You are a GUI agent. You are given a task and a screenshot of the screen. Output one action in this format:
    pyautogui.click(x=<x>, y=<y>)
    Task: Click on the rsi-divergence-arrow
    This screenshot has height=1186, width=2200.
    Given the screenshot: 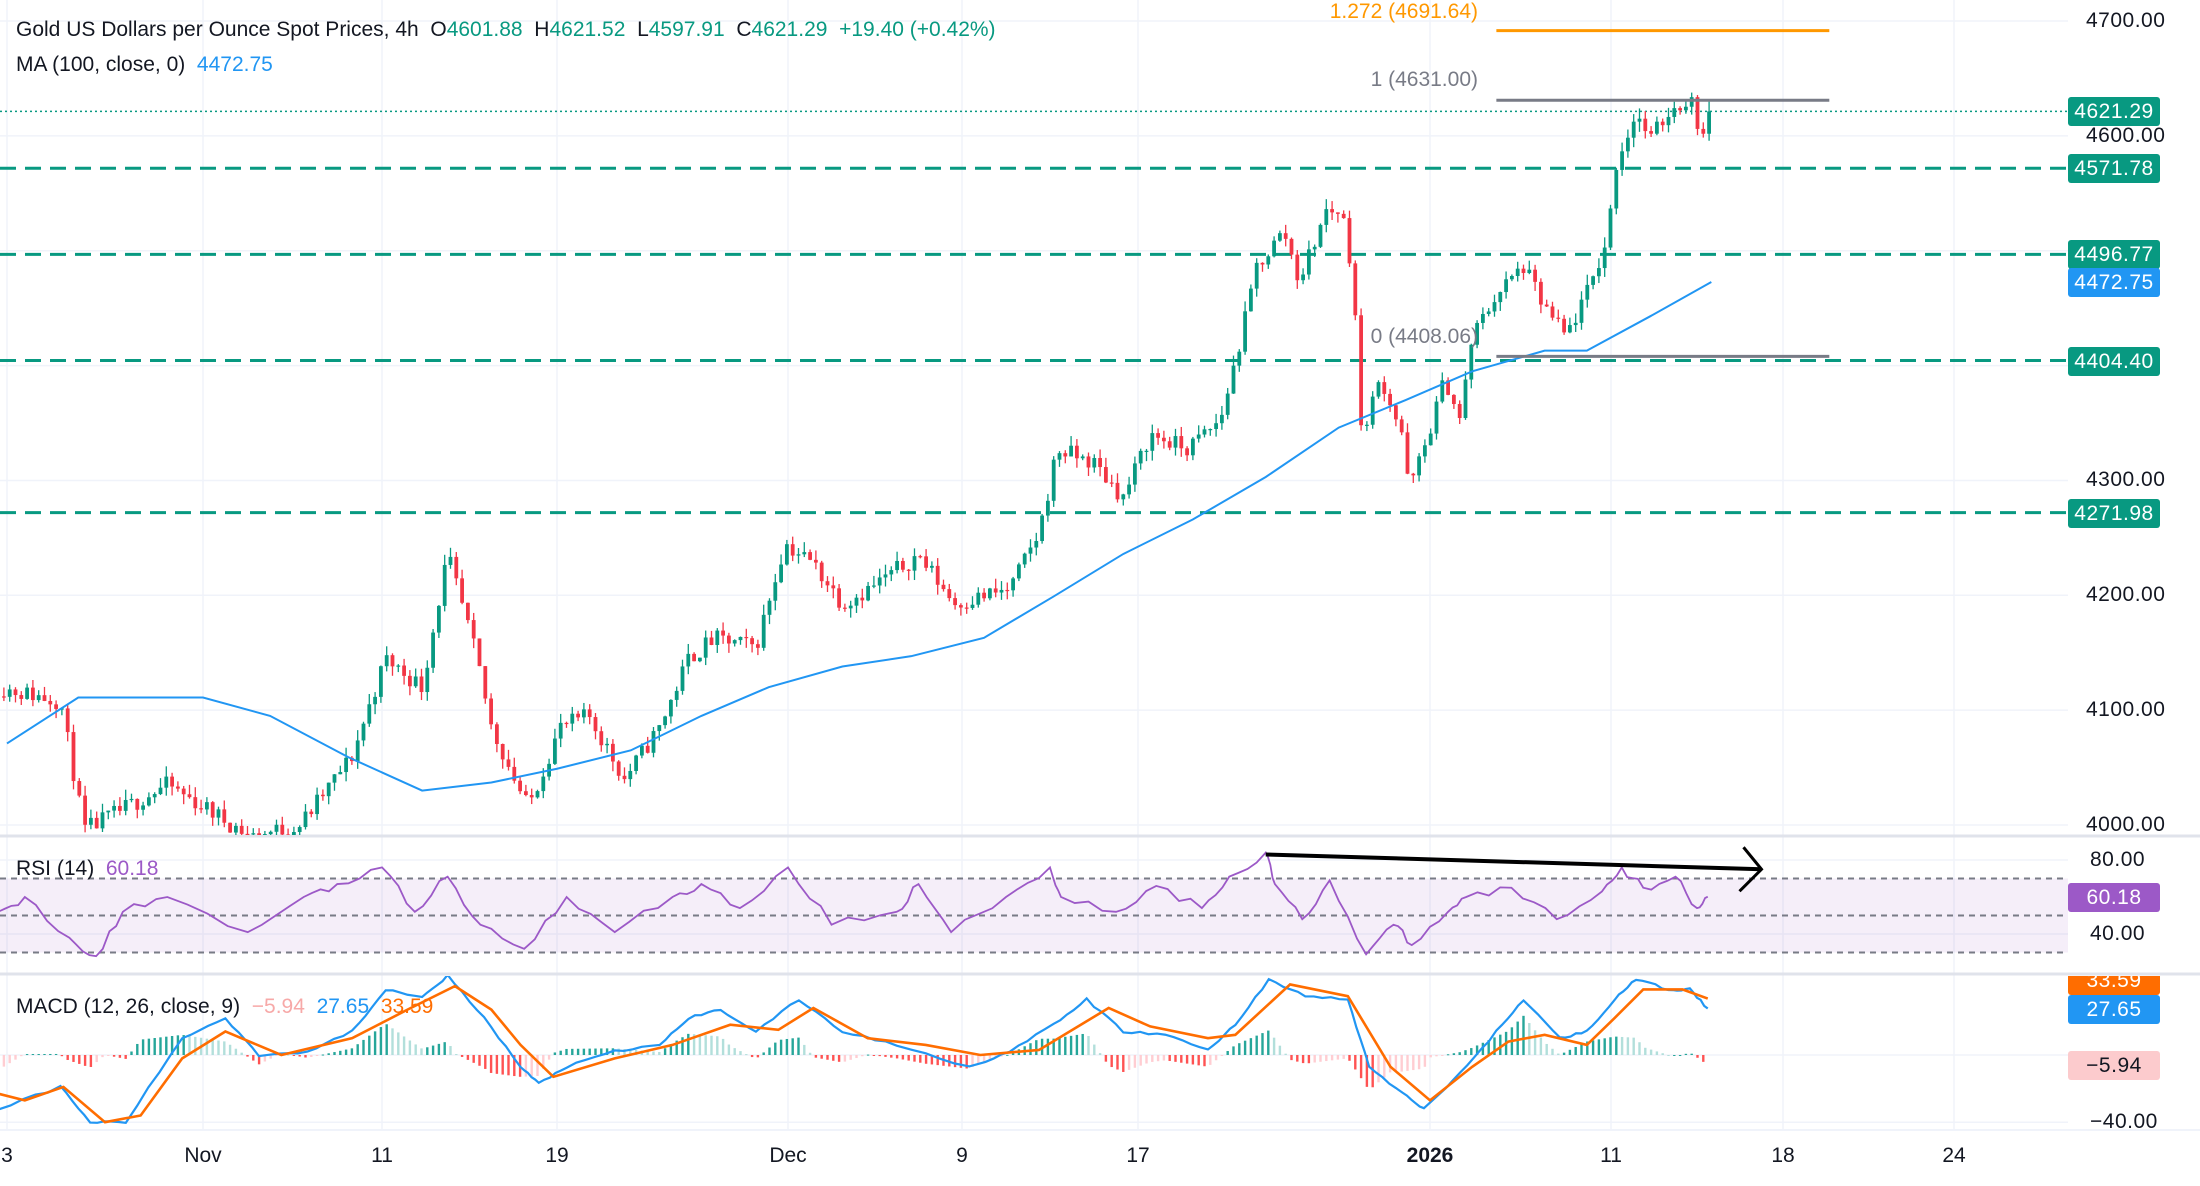 What is the action you would take?
    pyautogui.click(x=1514, y=869)
    